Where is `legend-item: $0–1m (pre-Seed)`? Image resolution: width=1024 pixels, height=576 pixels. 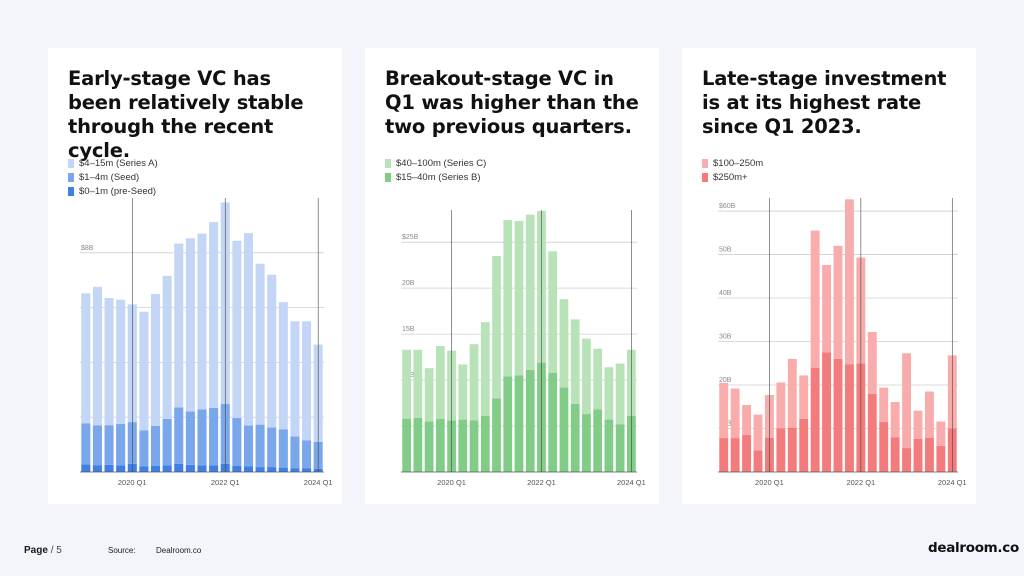
legend-item: $0–1m (pre-Seed) is located at coordinates (113, 191).